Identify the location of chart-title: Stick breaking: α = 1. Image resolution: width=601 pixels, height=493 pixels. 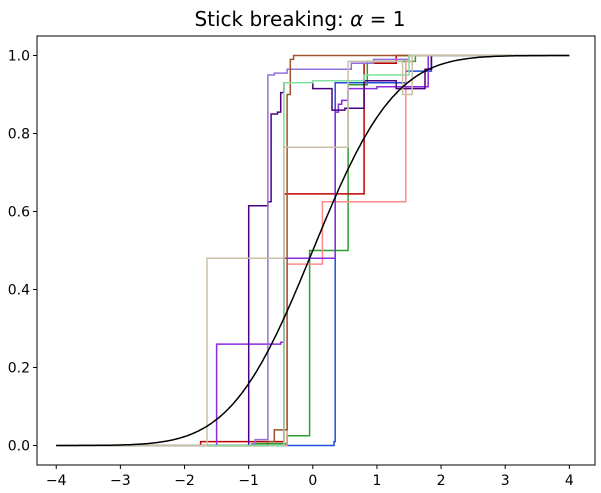
(299, 19).